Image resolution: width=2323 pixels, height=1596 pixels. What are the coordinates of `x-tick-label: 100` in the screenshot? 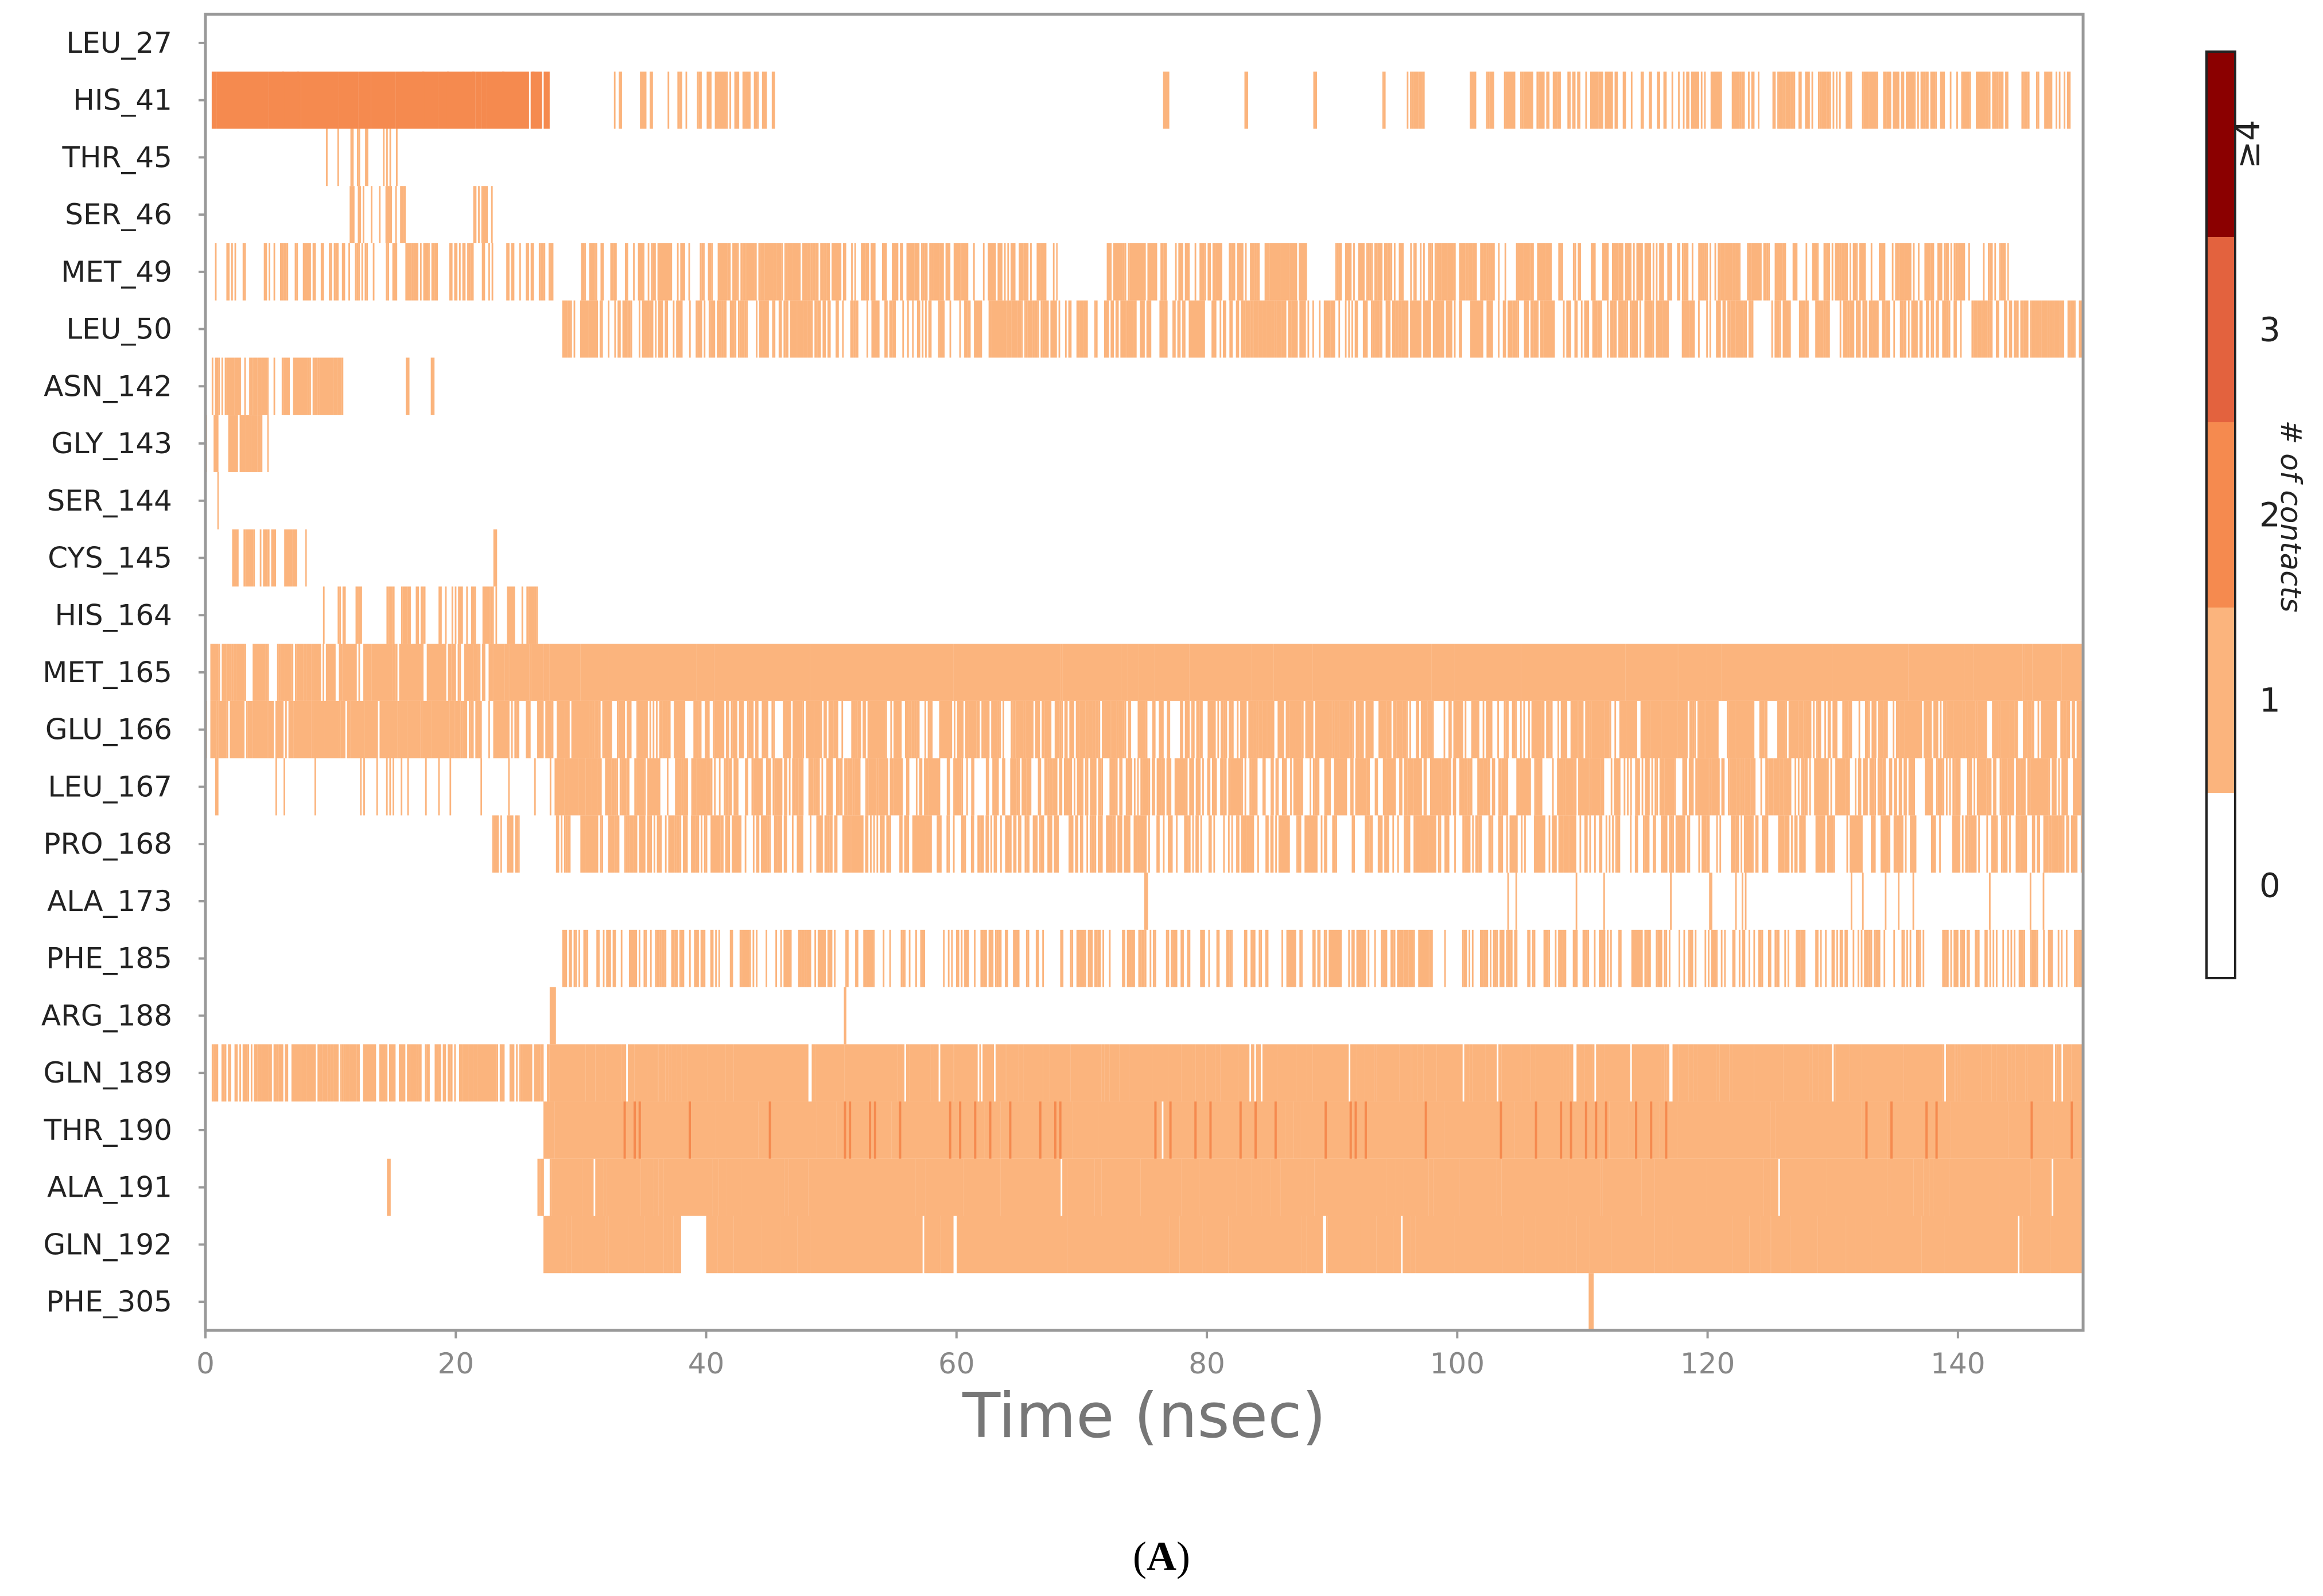 It's located at (1457, 1363).